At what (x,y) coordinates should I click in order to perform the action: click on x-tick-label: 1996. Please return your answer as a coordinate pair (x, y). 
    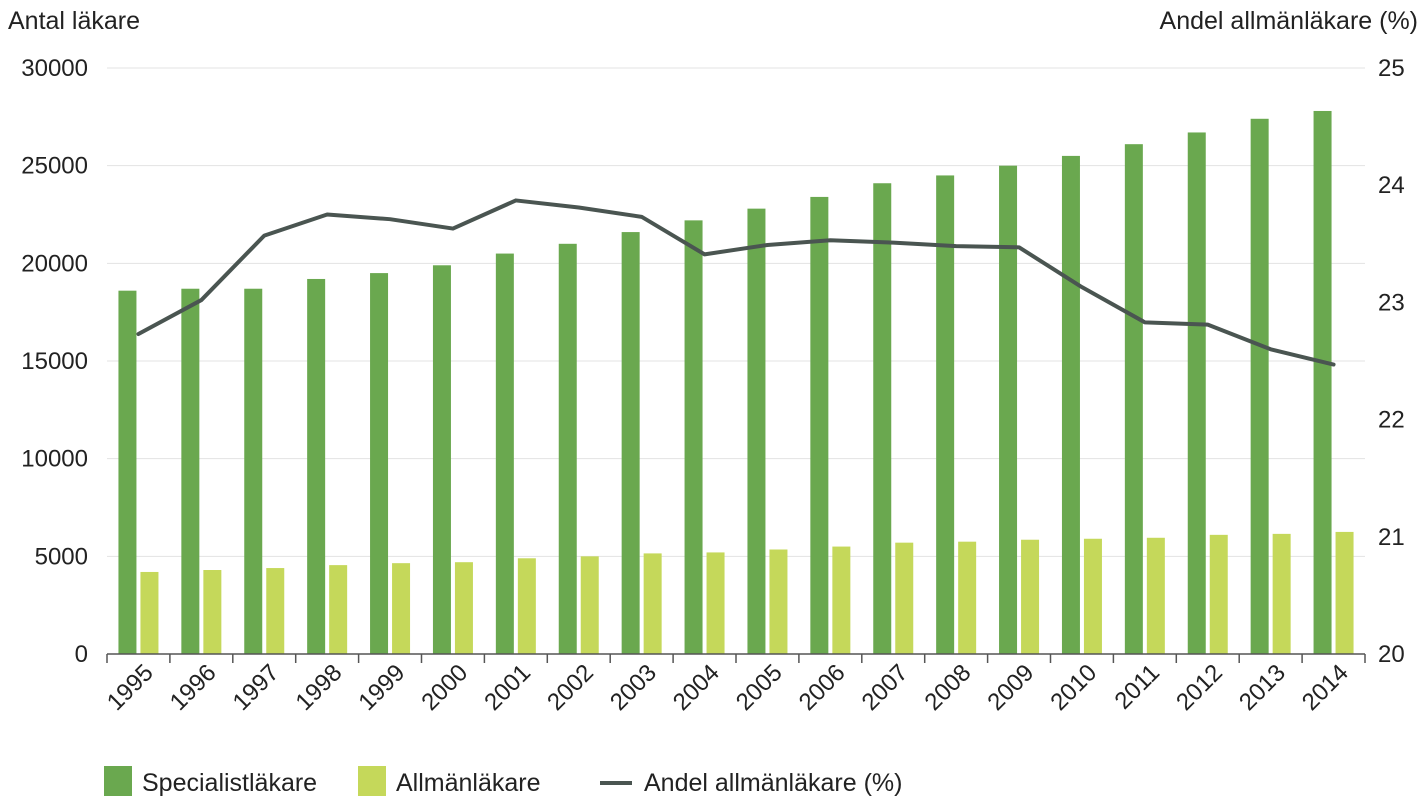
    Looking at the image, I should click on (193, 687).